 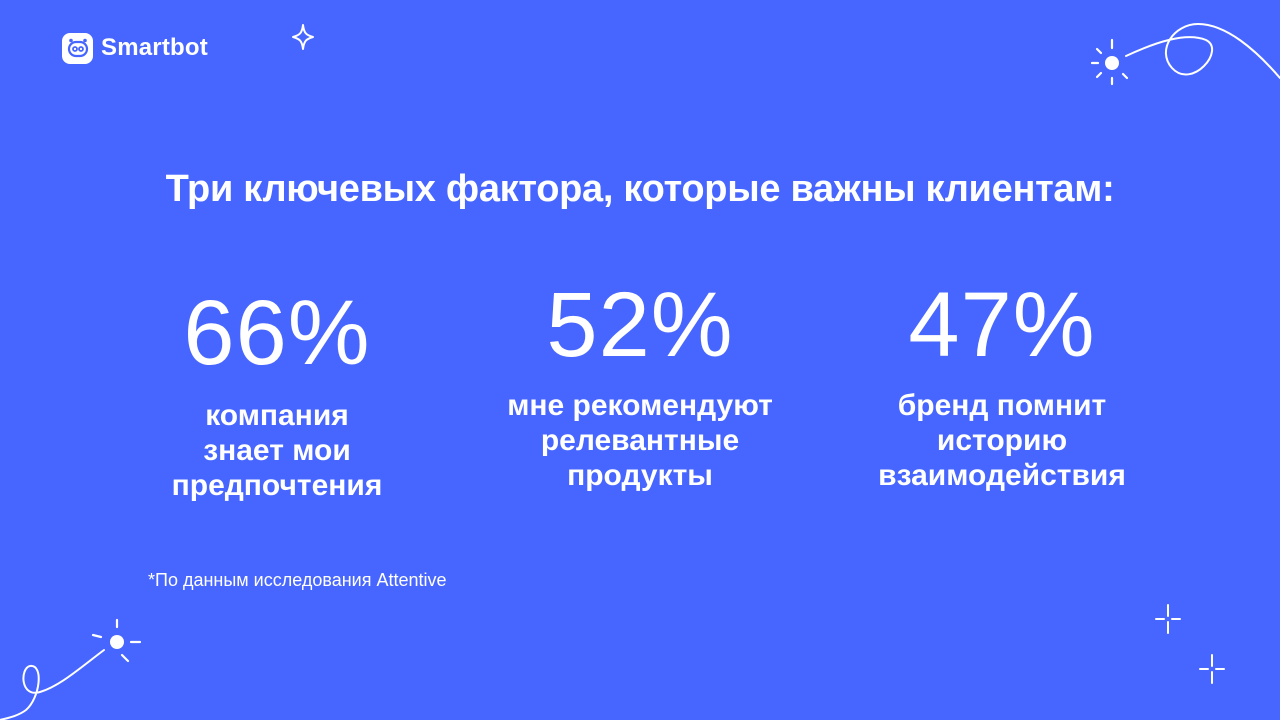 I want to click on stat-value: 47%, so click(x=1002, y=325).